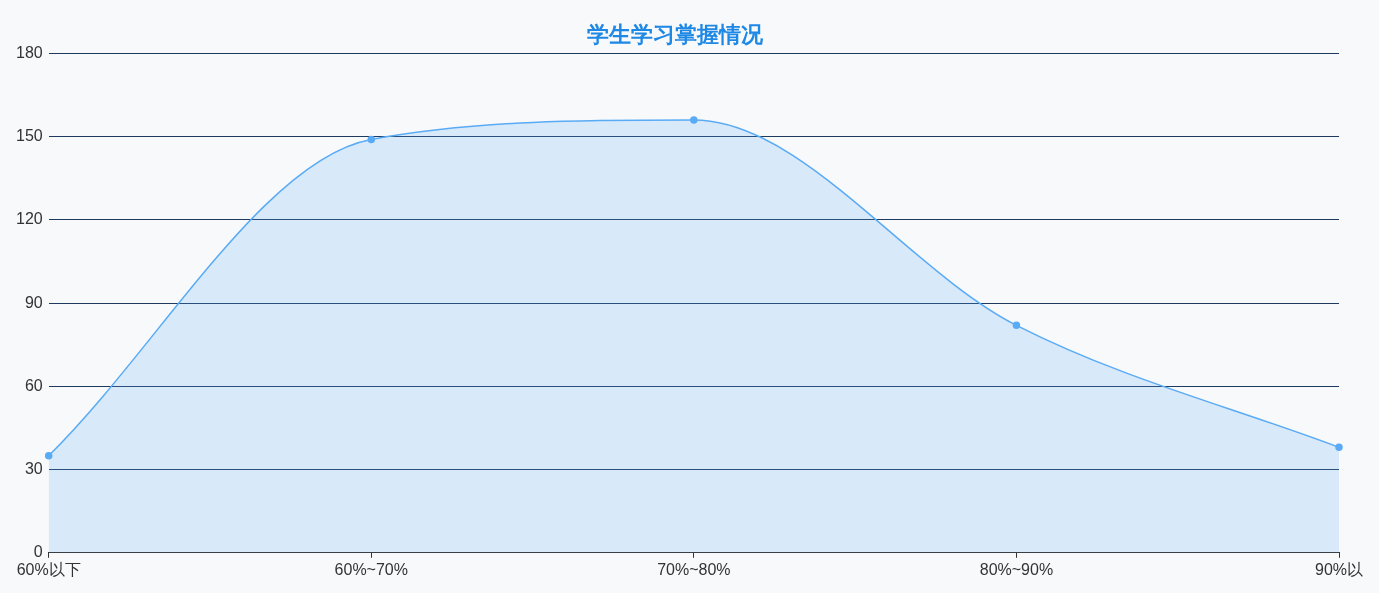 The width and height of the screenshot is (1379, 593). Describe the element at coordinates (1339, 569) in the screenshot. I see `x-tick-label: 90%以` at that location.